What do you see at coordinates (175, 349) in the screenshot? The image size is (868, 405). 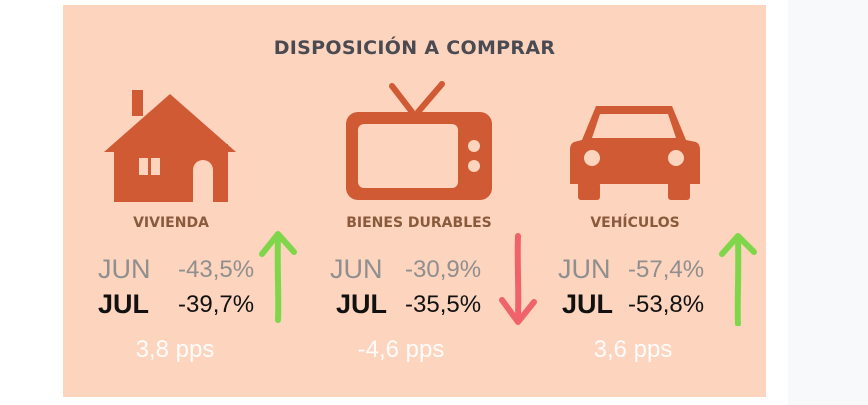 I see `change-vivienda: 3,8 pps` at bounding box center [175, 349].